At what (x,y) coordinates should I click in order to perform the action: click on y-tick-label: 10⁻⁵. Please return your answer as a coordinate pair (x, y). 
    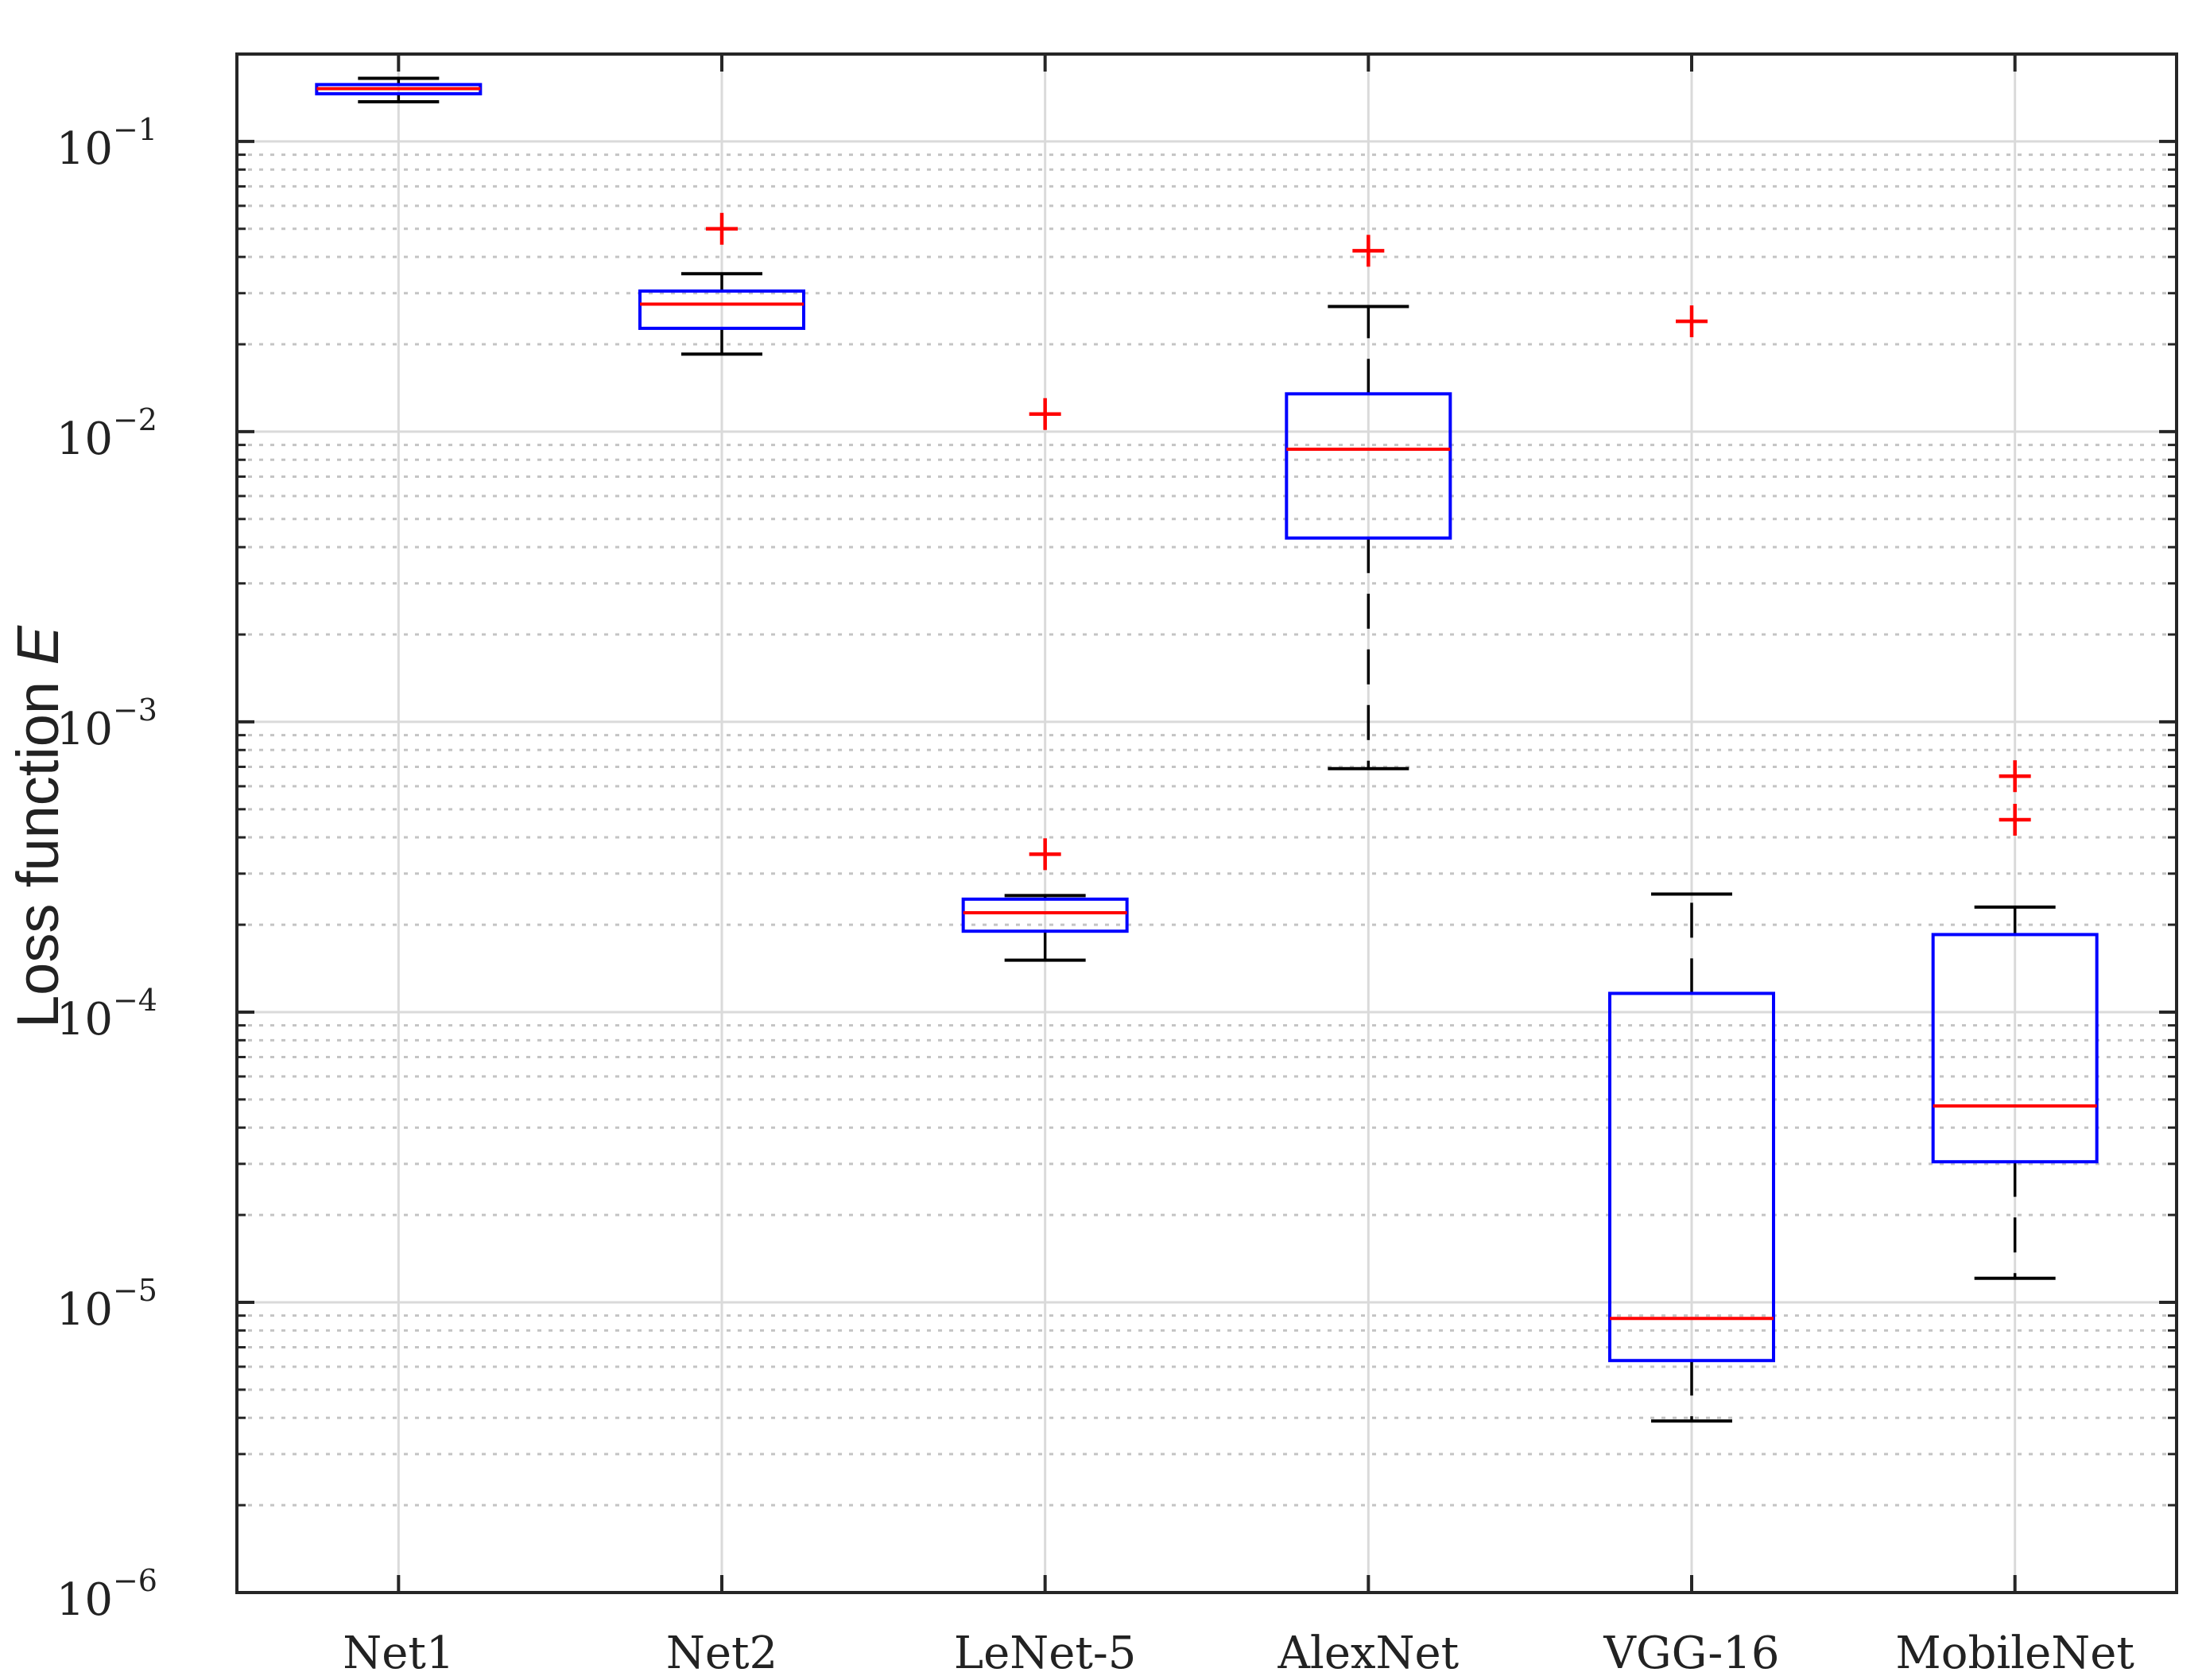
    Looking at the image, I should click on (106, 1304).